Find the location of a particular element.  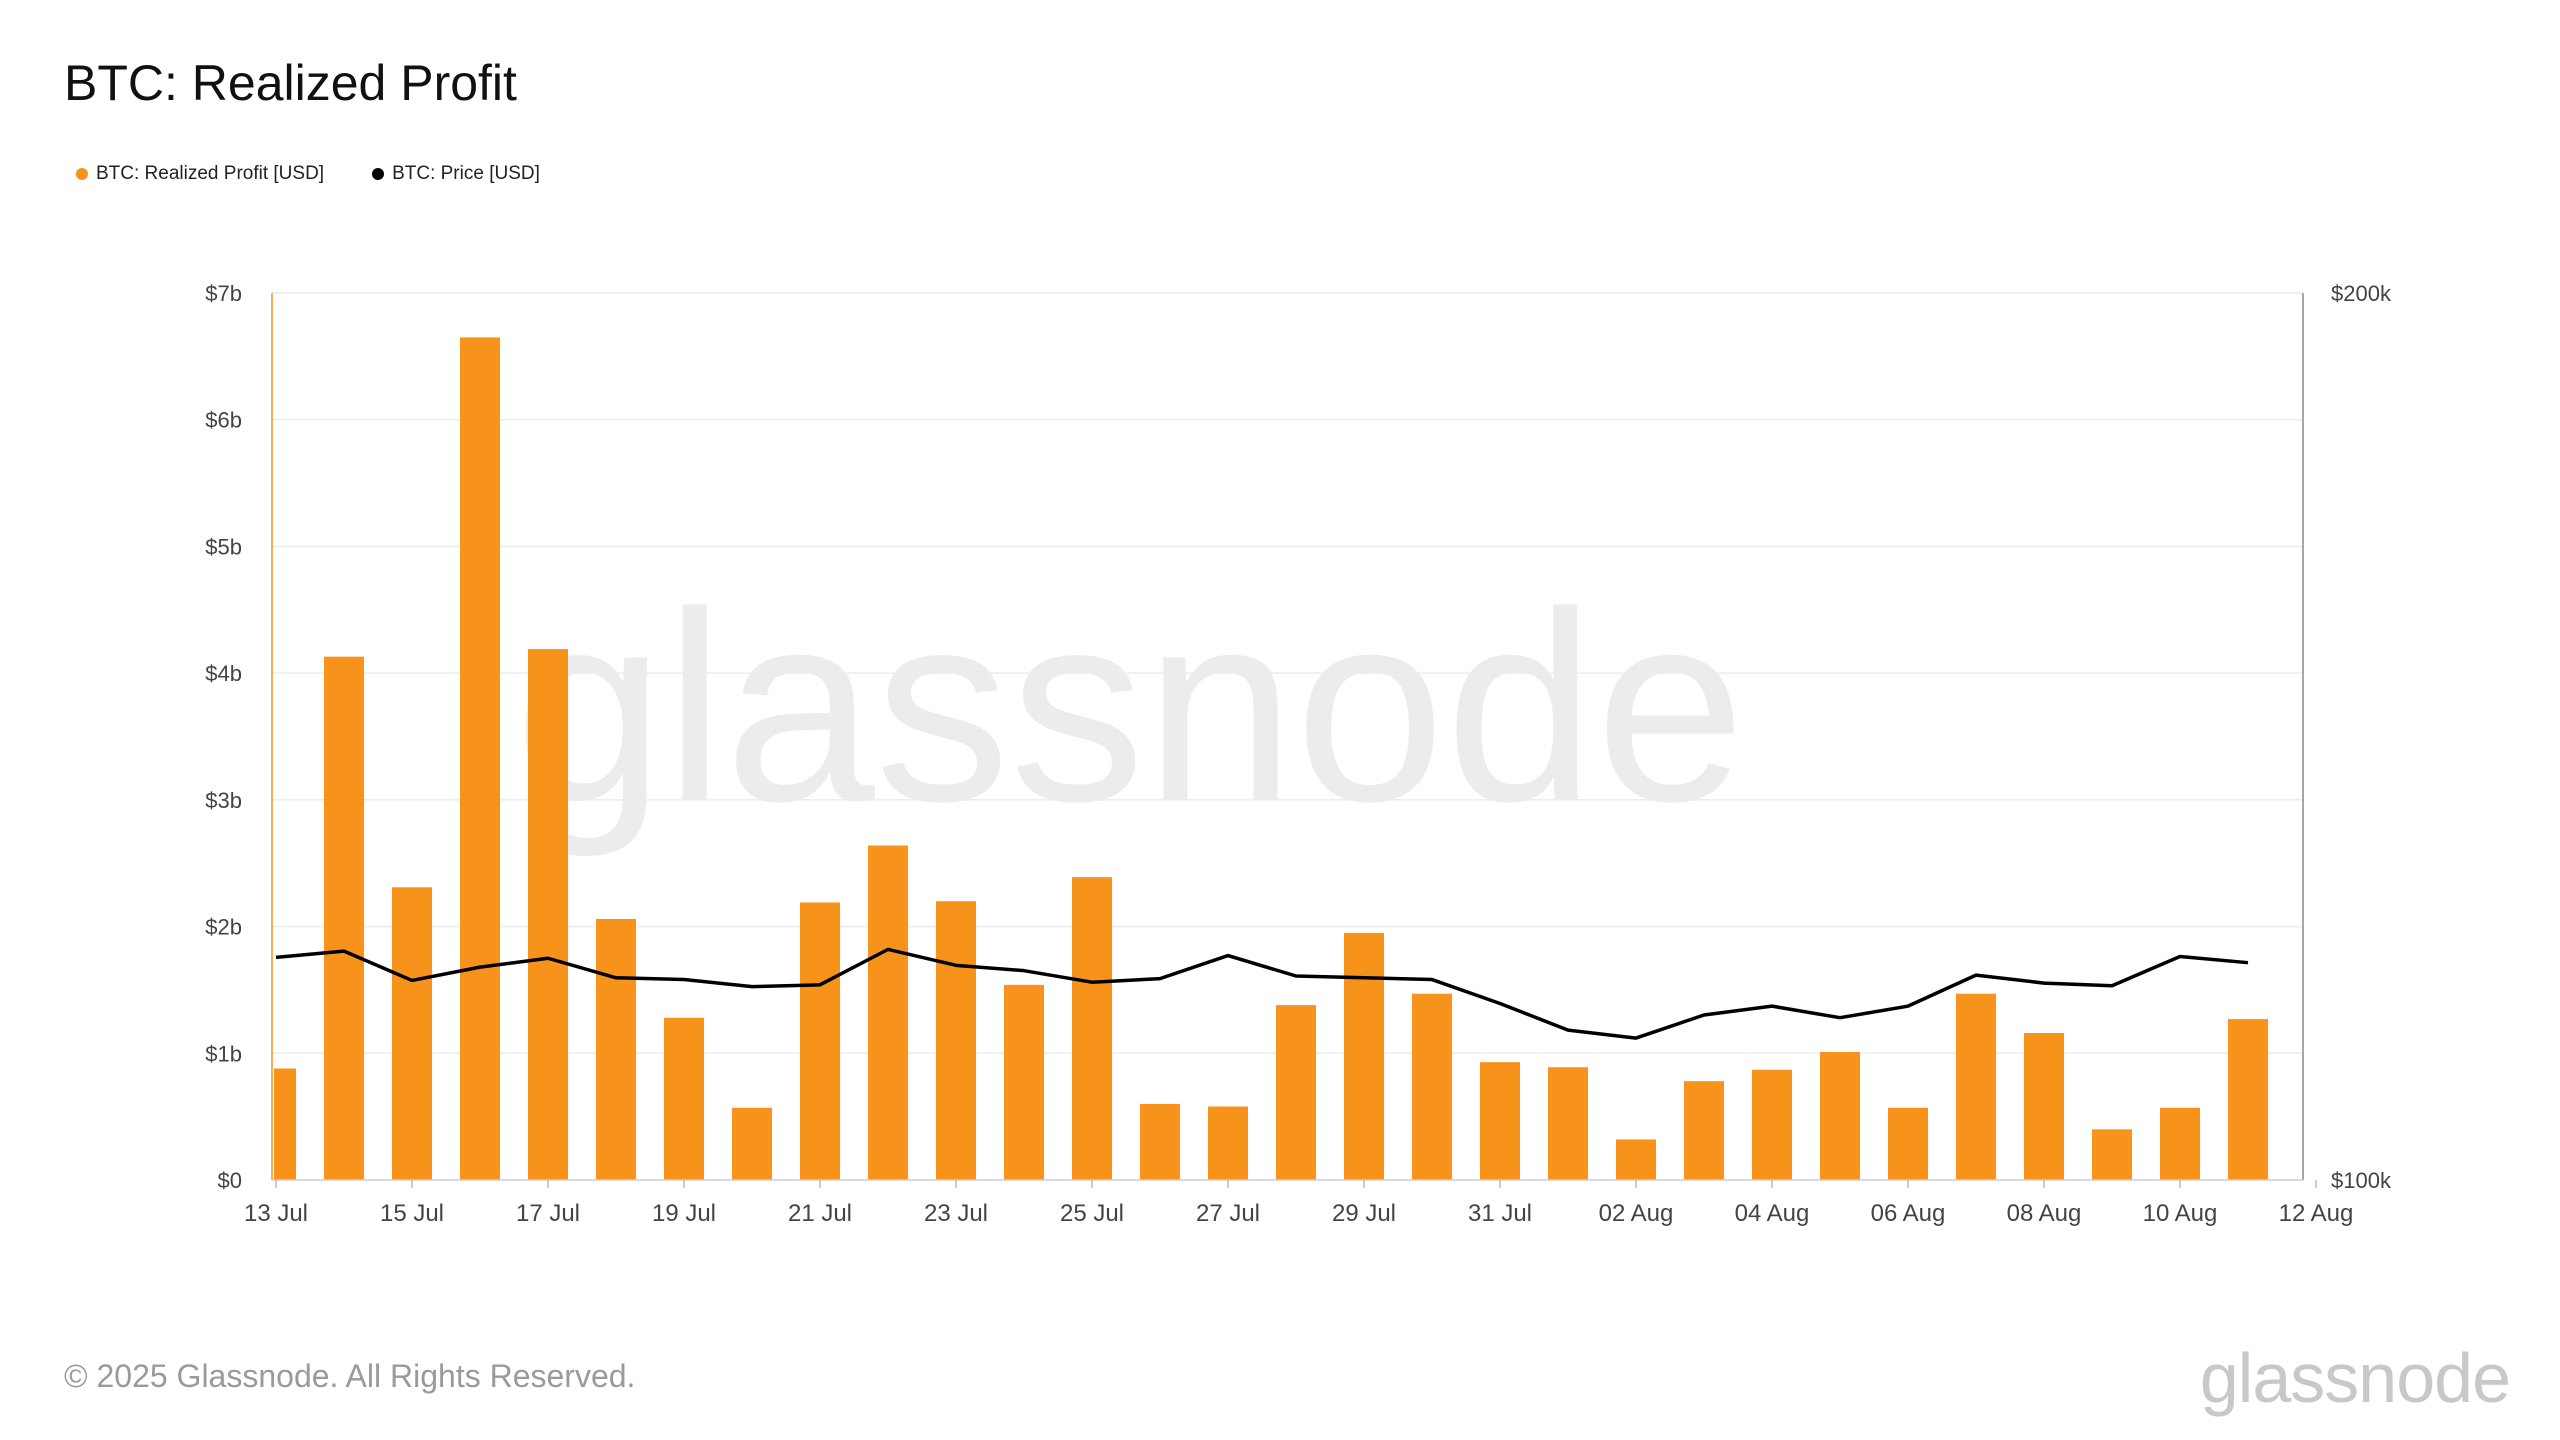

x-tick-label: 08 Aug is located at coordinates (2044, 1213).